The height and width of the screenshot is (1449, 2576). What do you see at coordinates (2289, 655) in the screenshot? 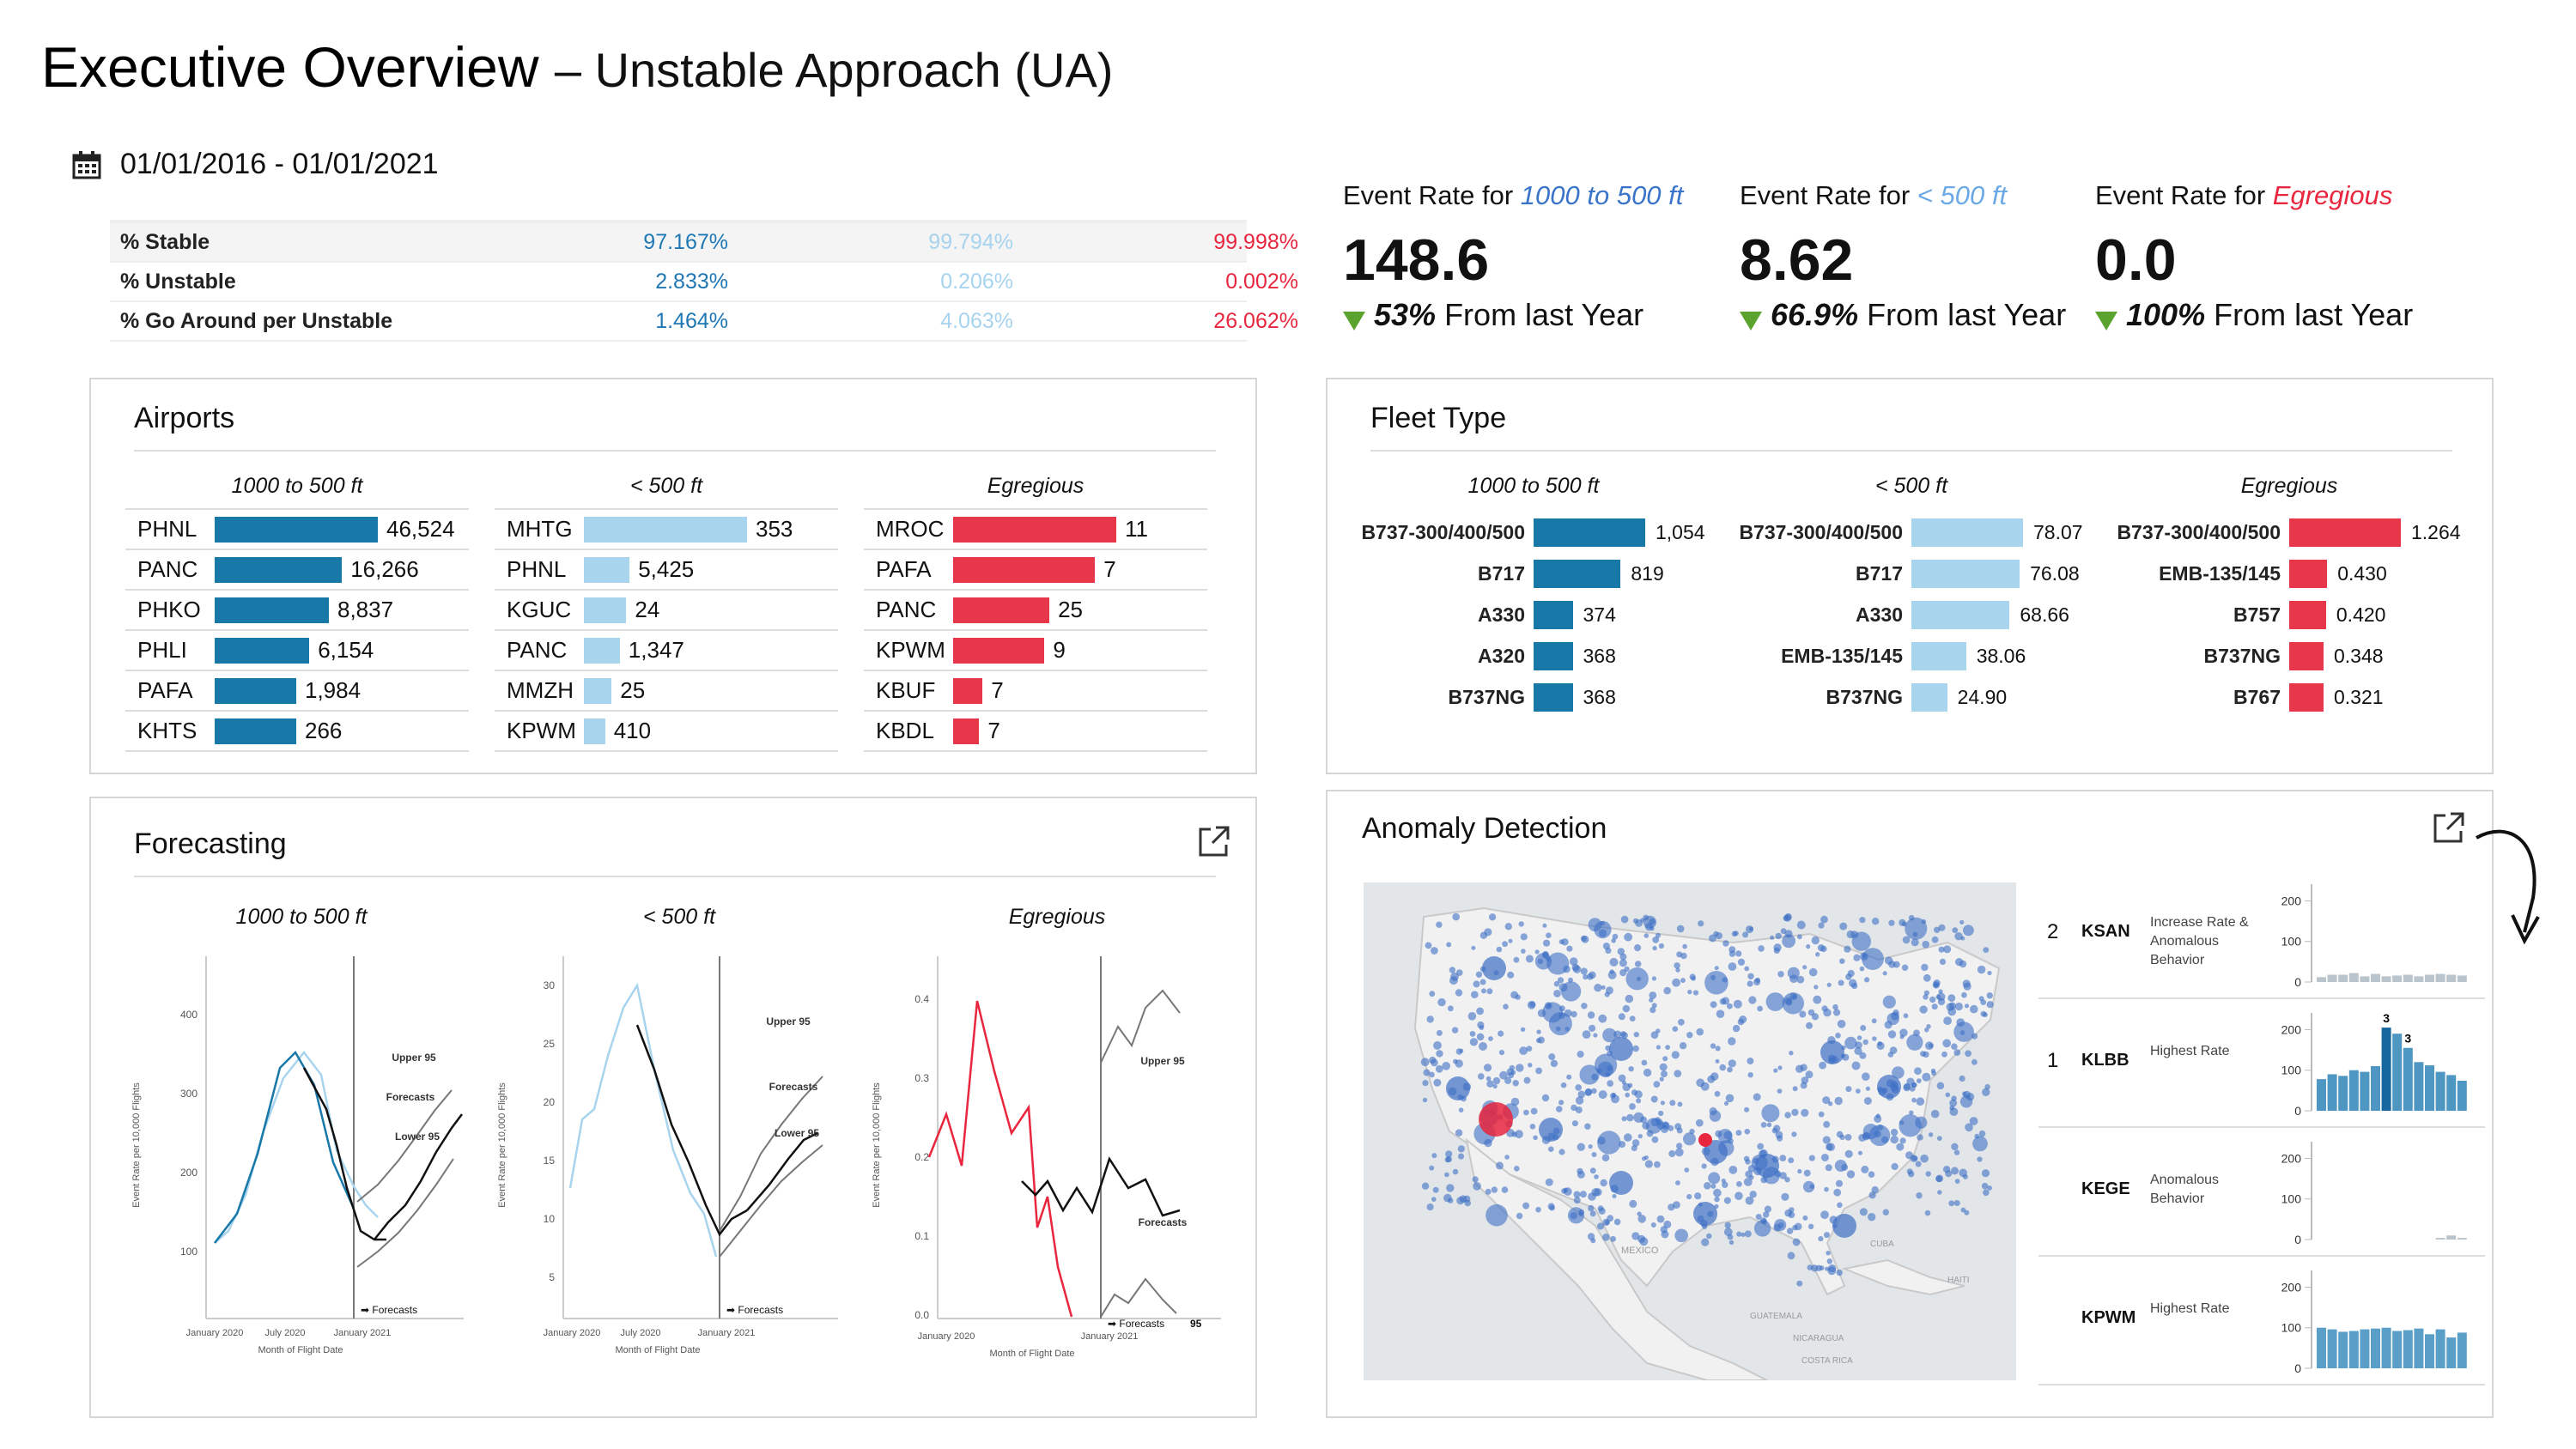
I see `fleet-bar-row: B737NG 0.348` at bounding box center [2289, 655].